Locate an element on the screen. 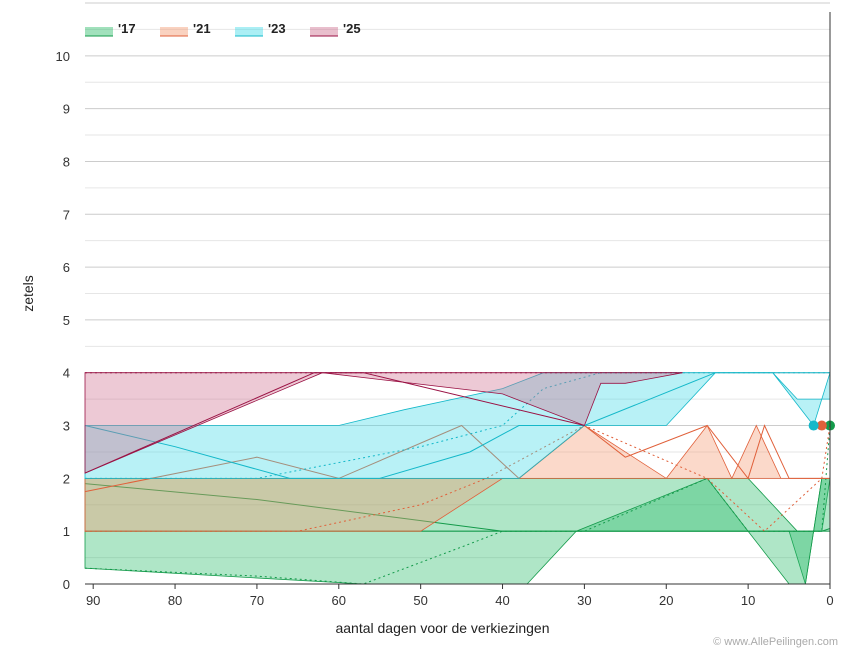  y-tick-label: 9 is located at coordinates (66, 109).